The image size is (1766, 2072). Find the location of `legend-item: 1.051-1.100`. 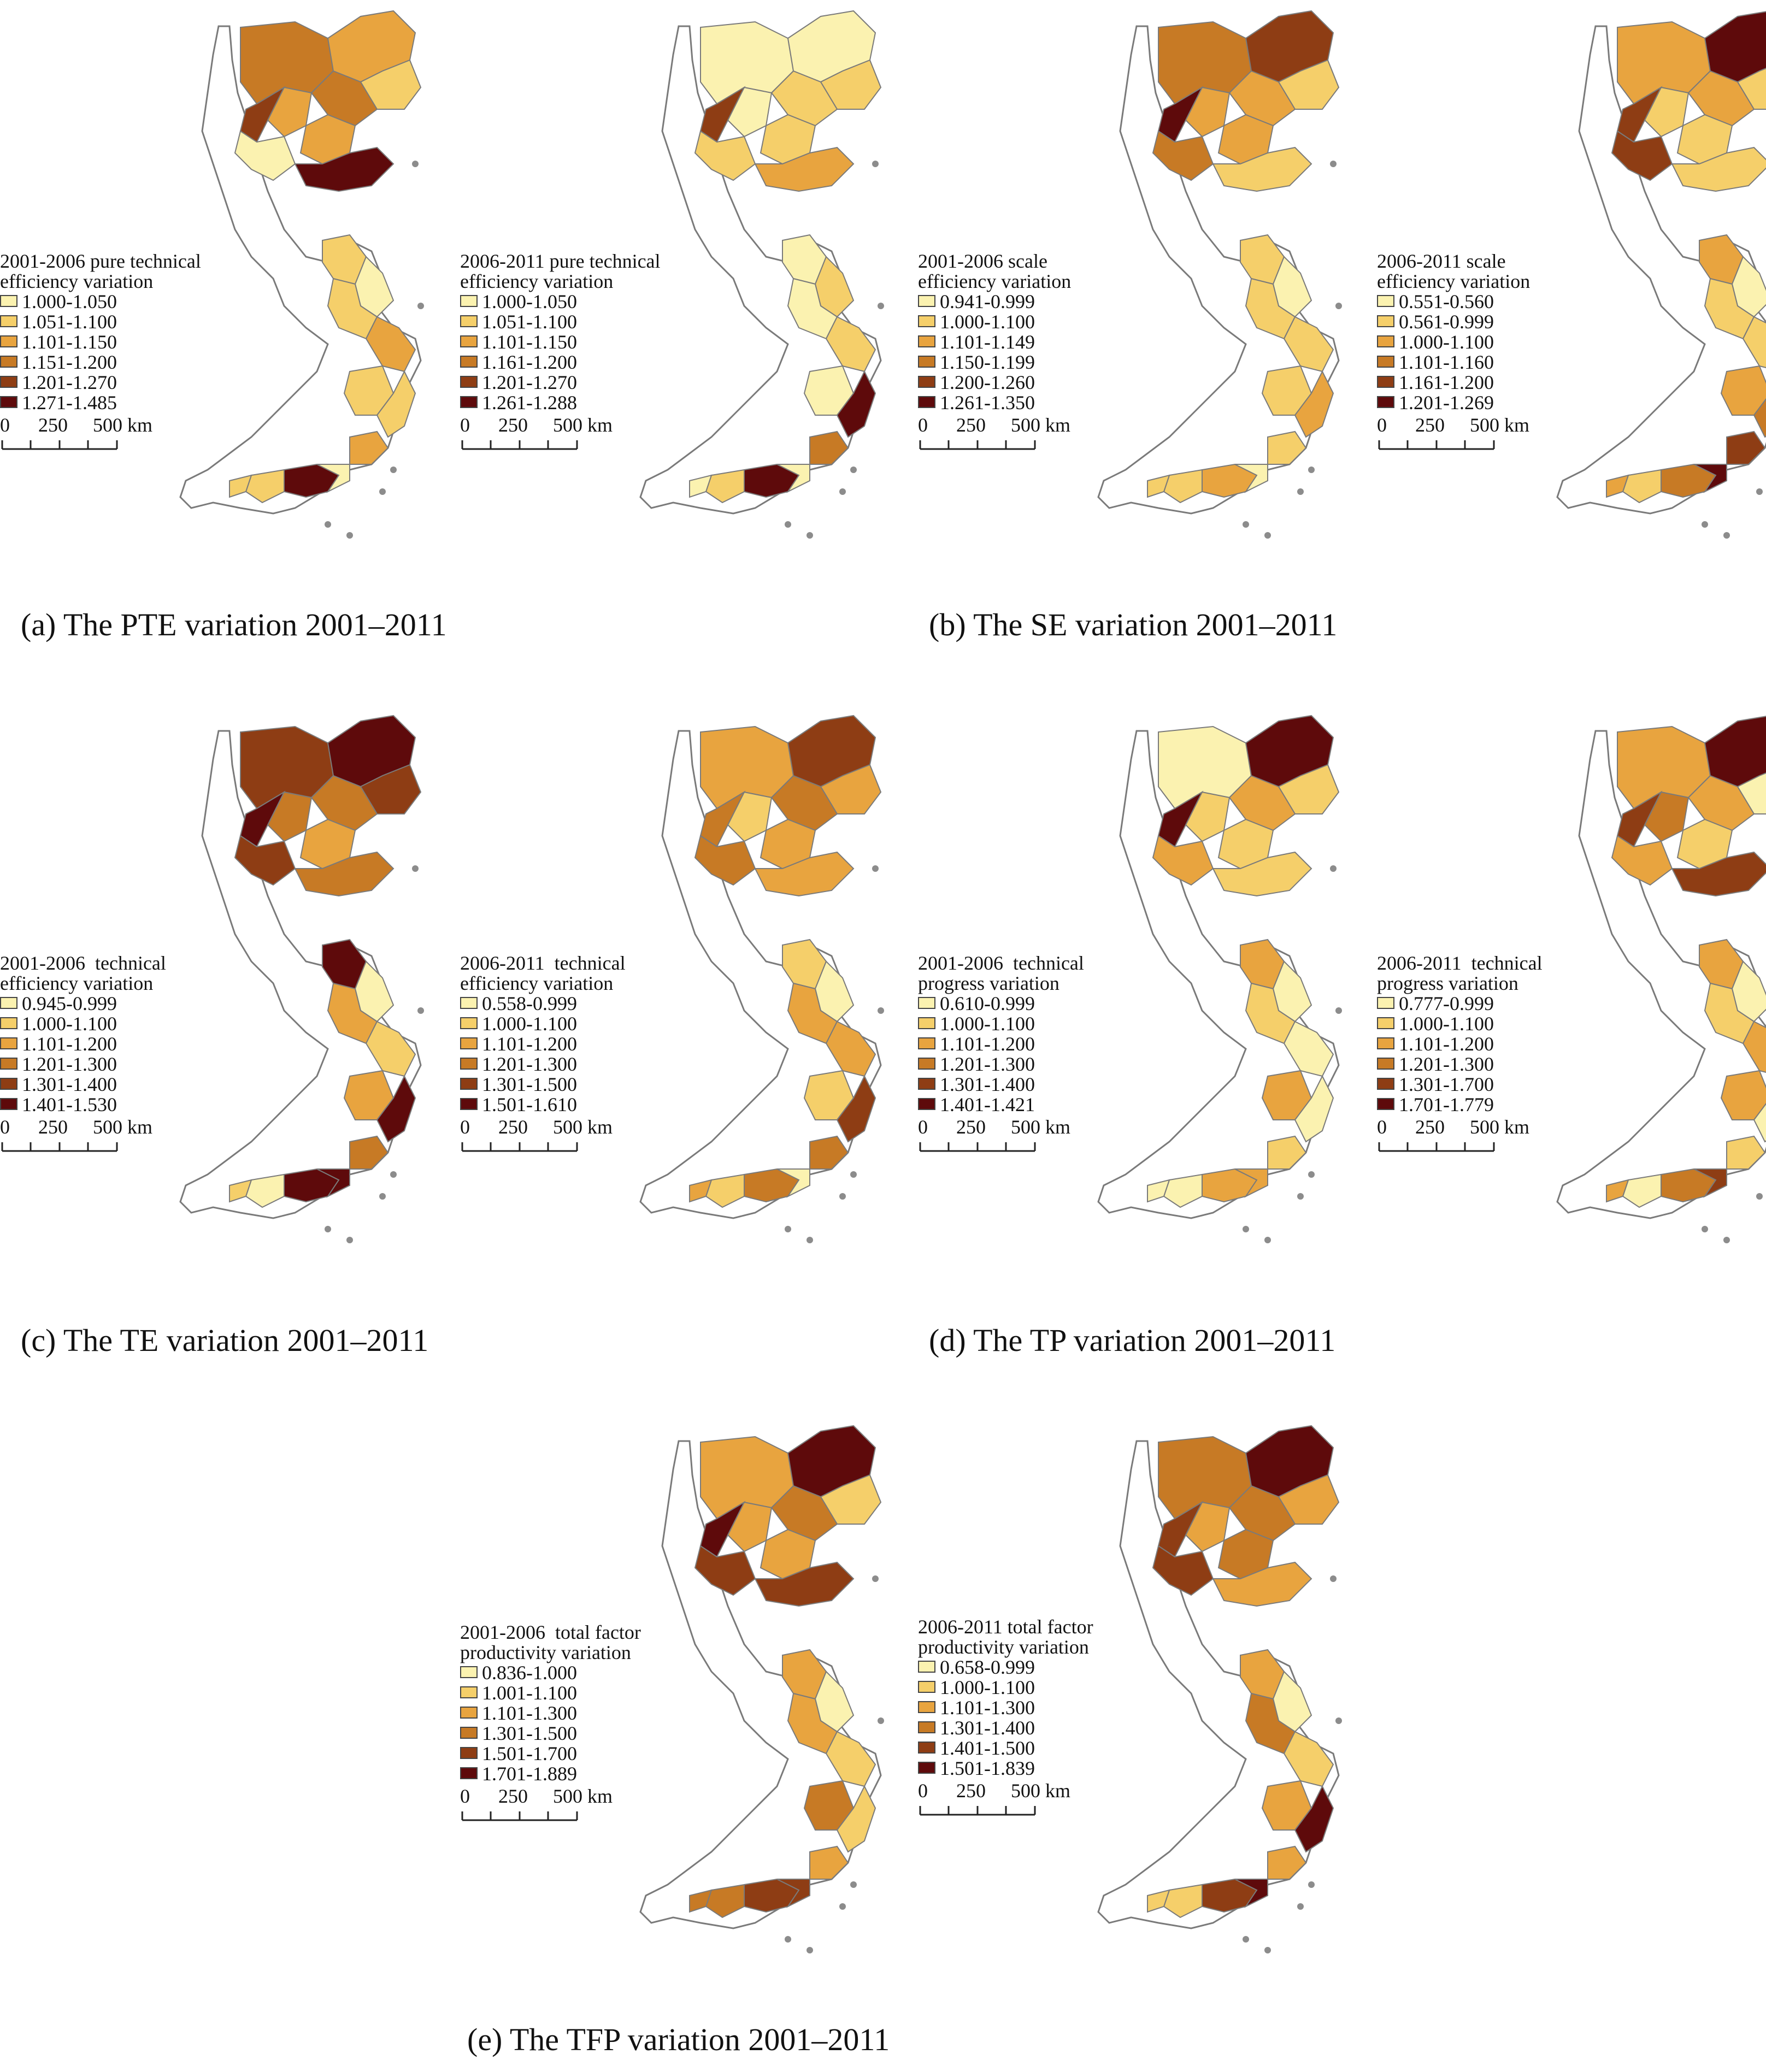

legend-item: 1.051-1.100 is located at coordinates (101, 322).